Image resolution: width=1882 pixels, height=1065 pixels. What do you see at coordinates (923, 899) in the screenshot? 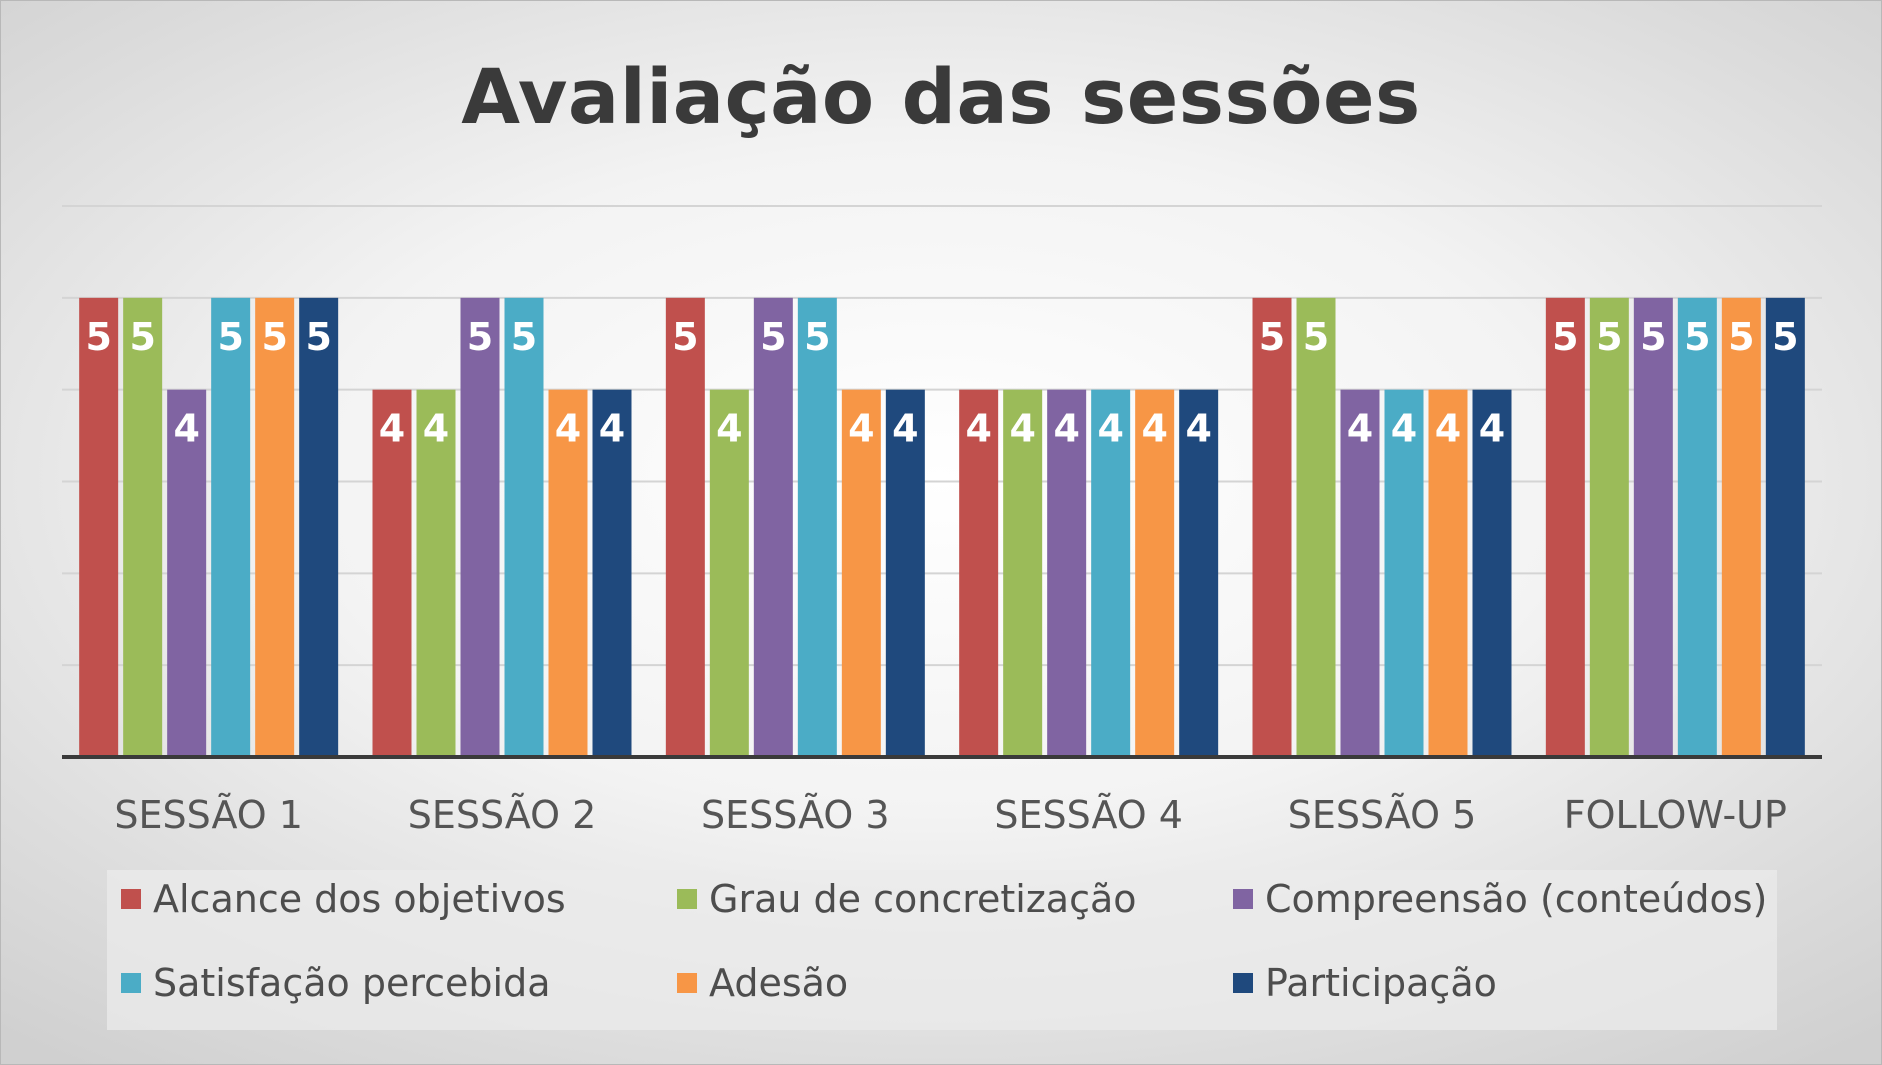
I see `legend-label: Grau de concretização` at bounding box center [923, 899].